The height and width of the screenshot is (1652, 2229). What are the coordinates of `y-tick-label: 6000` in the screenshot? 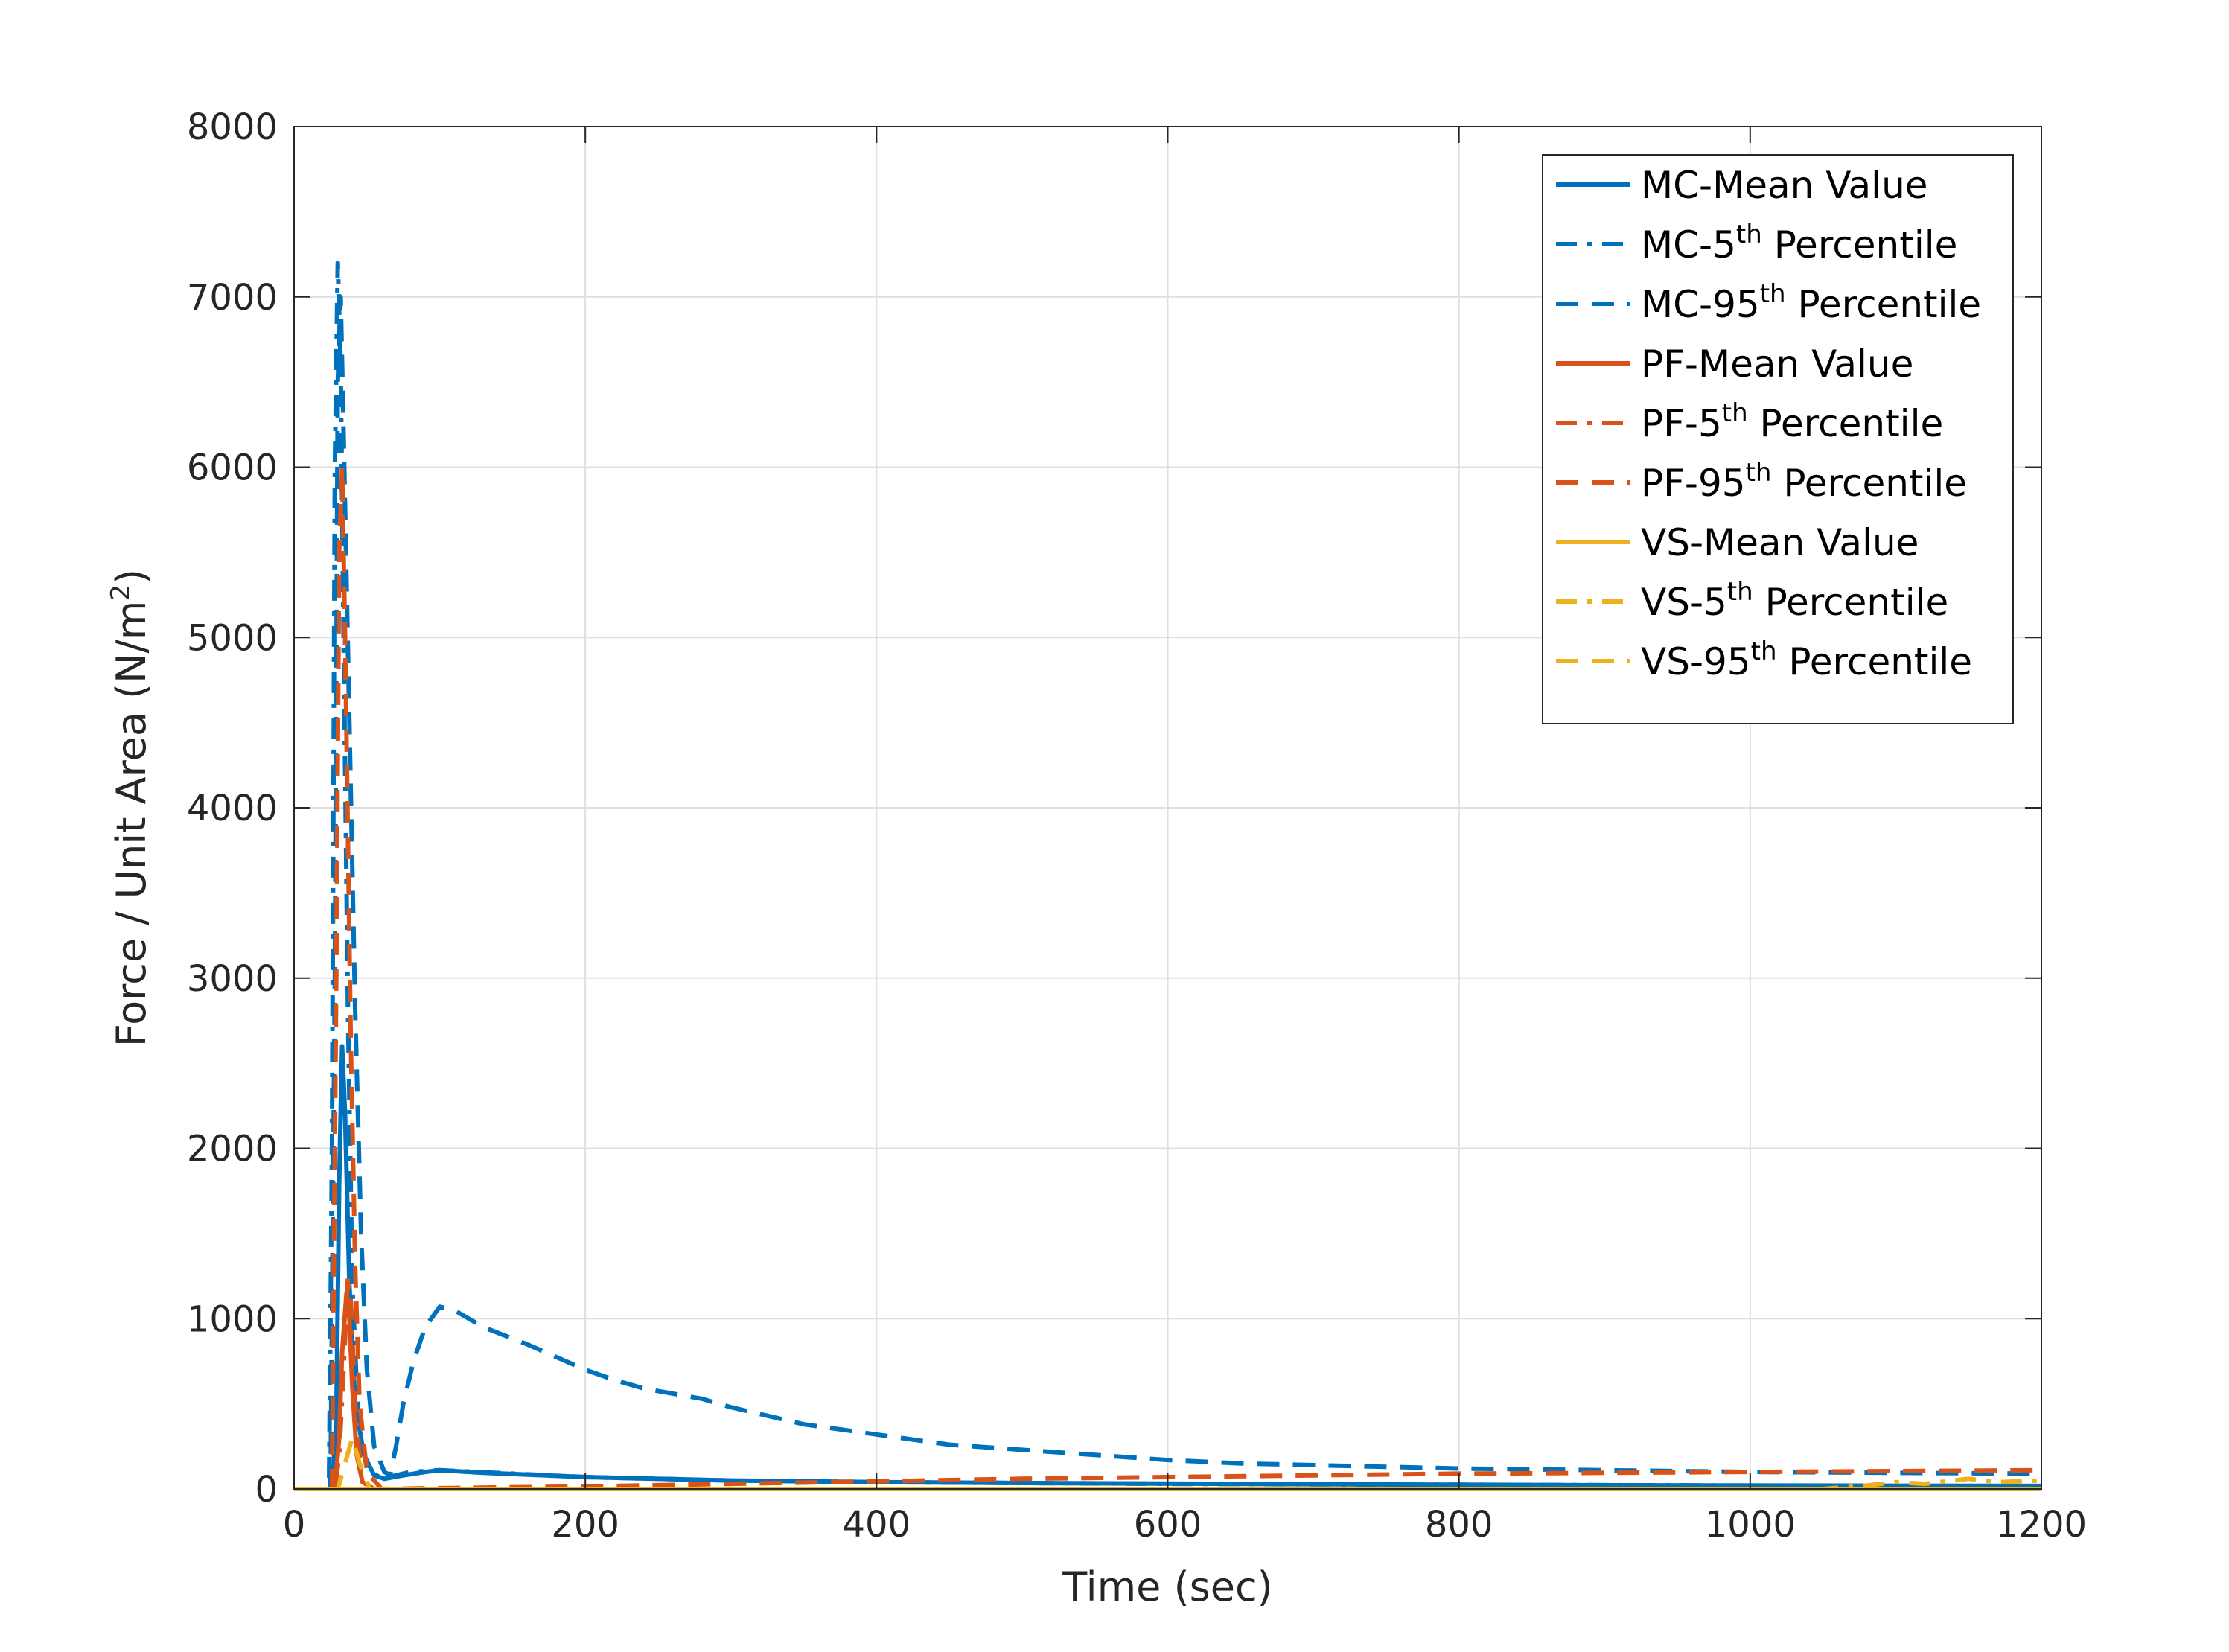 It's located at (233, 468).